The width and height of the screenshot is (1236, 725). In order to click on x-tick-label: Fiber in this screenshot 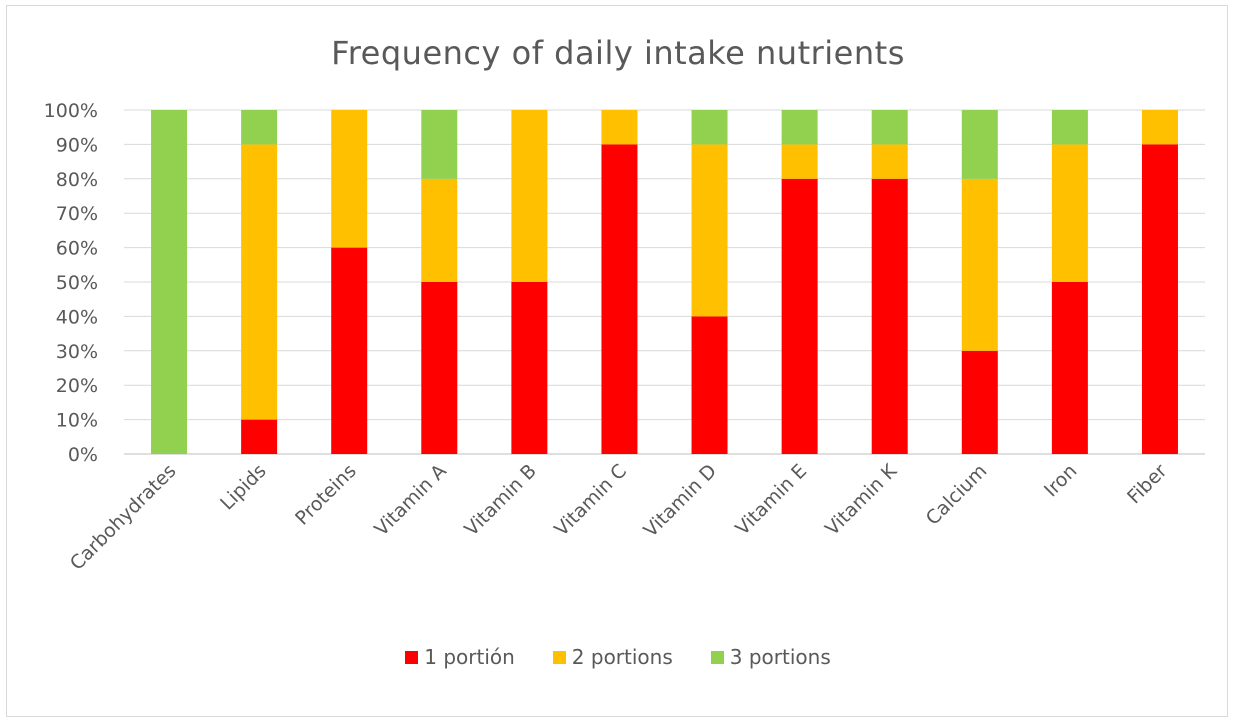, I will do `click(1147, 484)`.